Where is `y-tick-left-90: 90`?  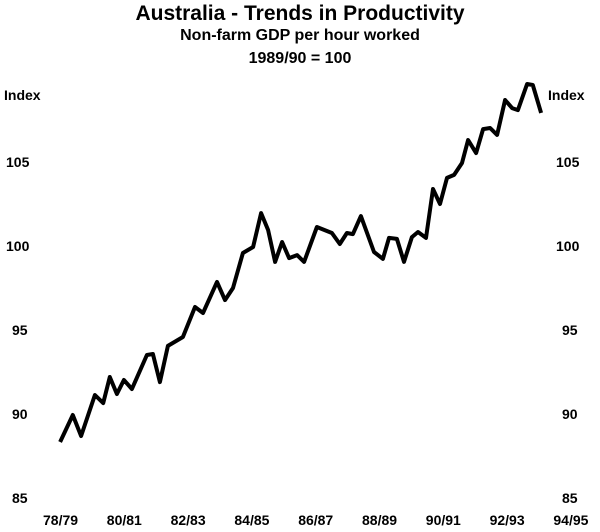 y-tick-left-90: 90 is located at coordinates (20, 414).